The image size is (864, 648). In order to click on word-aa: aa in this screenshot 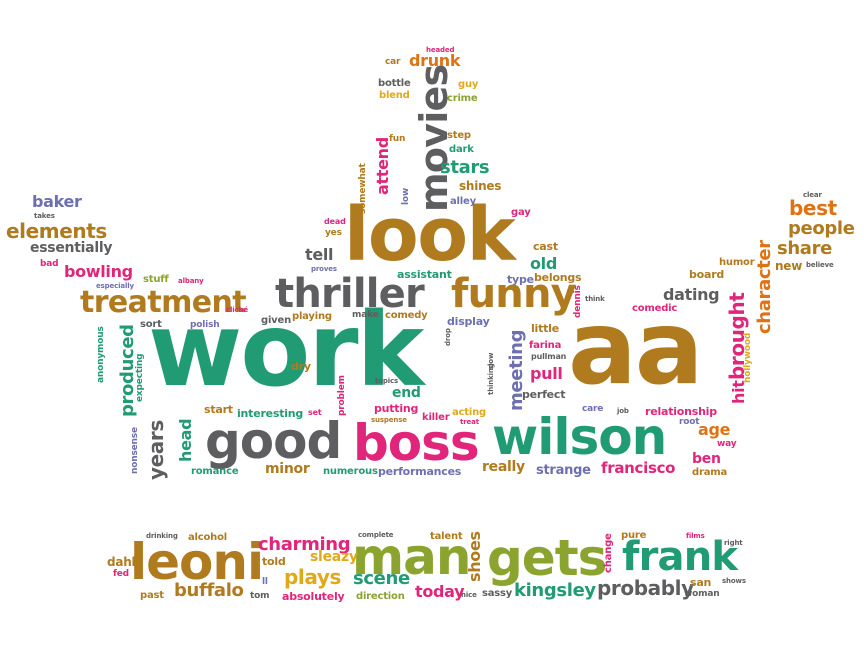, I will do `click(636, 348)`.